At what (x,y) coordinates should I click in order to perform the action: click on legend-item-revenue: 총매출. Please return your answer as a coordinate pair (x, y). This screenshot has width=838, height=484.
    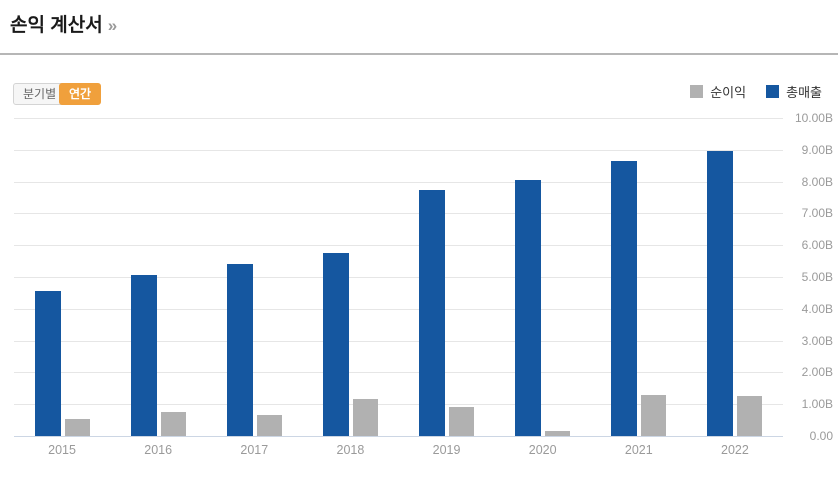
    Looking at the image, I should click on (794, 91).